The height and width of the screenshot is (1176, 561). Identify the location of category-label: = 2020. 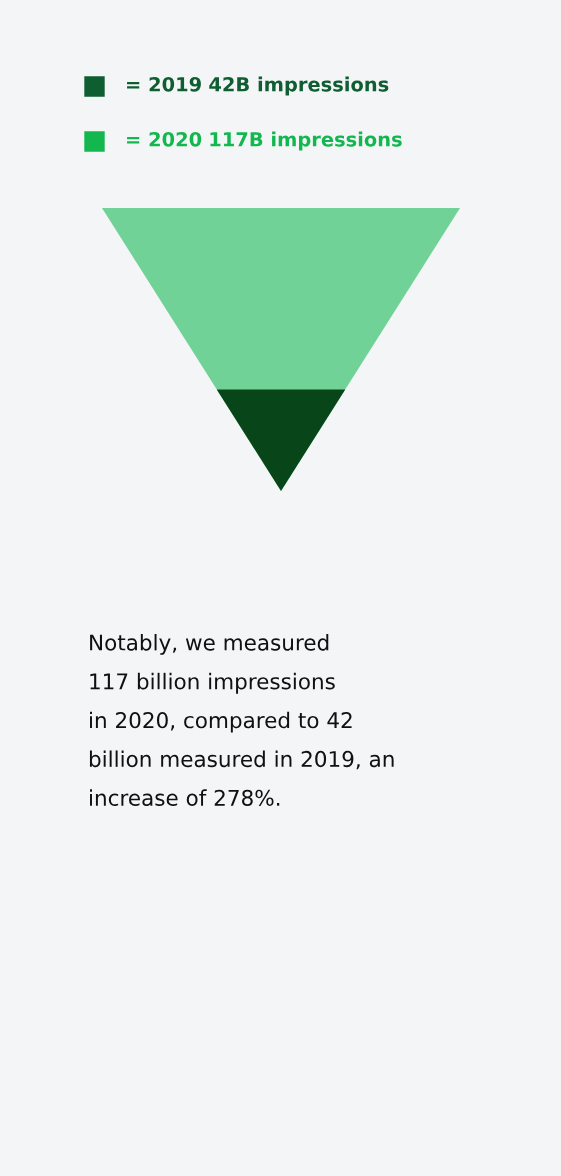
(164, 139).